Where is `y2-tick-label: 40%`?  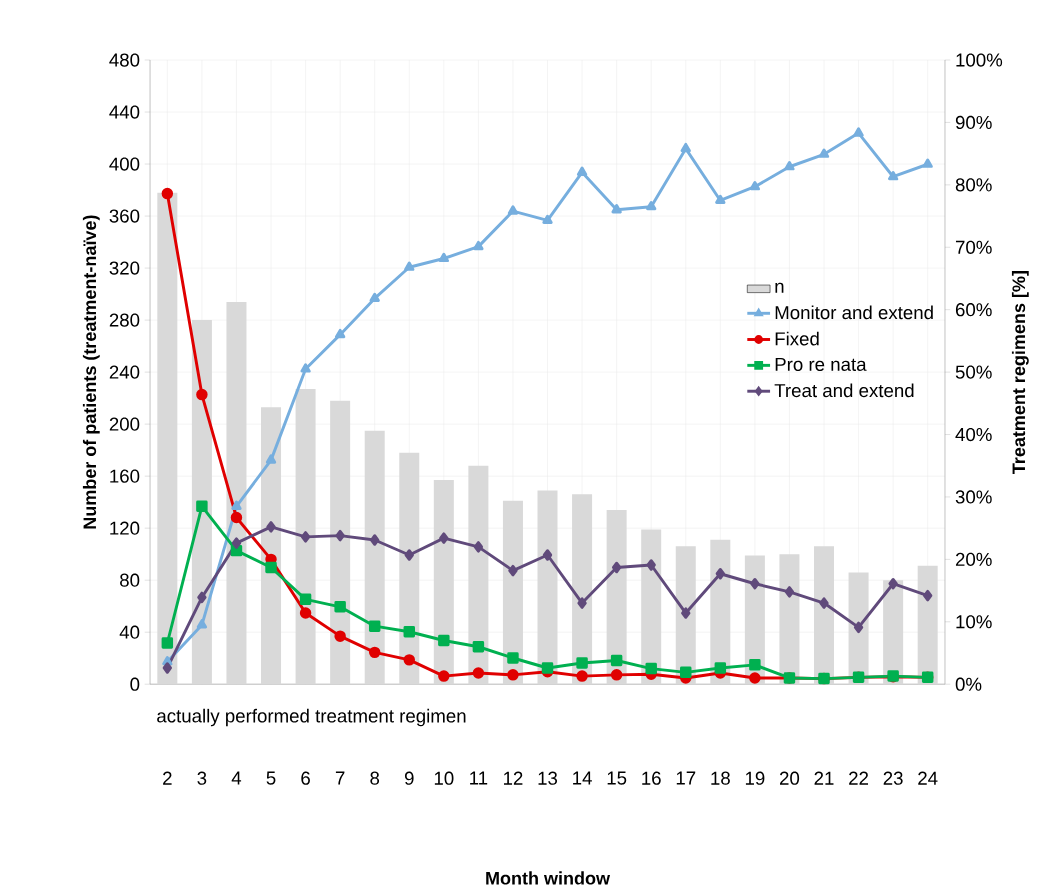 y2-tick-label: 40% is located at coordinates (973, 434).